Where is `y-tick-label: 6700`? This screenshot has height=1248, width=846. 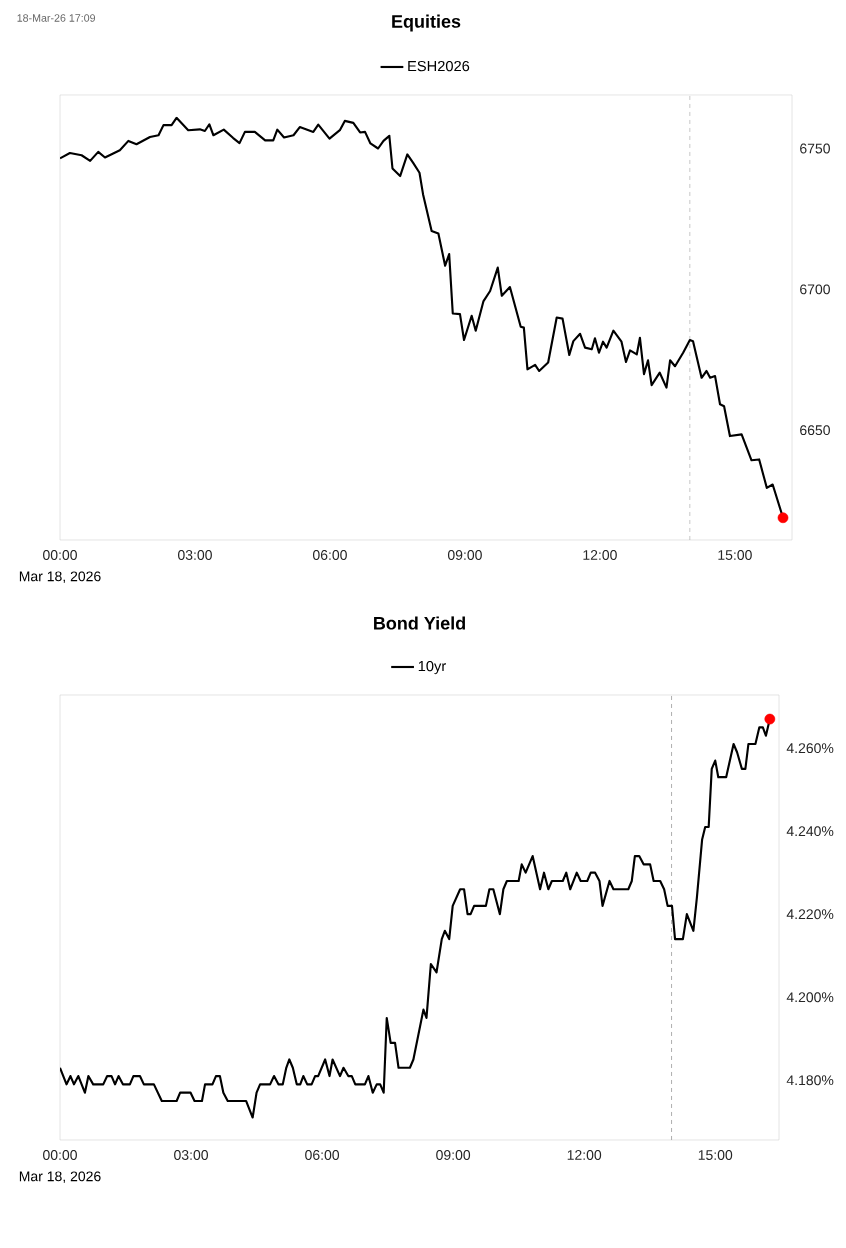 y-tick-label: 6700 is located at coordinates (815, 289).